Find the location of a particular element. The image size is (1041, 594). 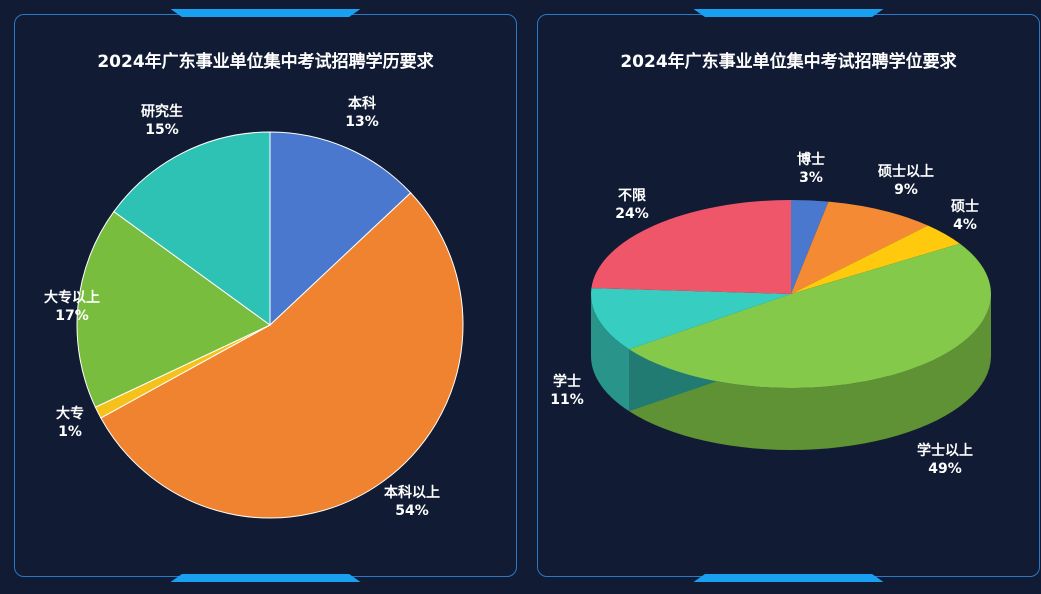

slice-label-left-1: 本科以上 54% is located at coordinates (412, 501).